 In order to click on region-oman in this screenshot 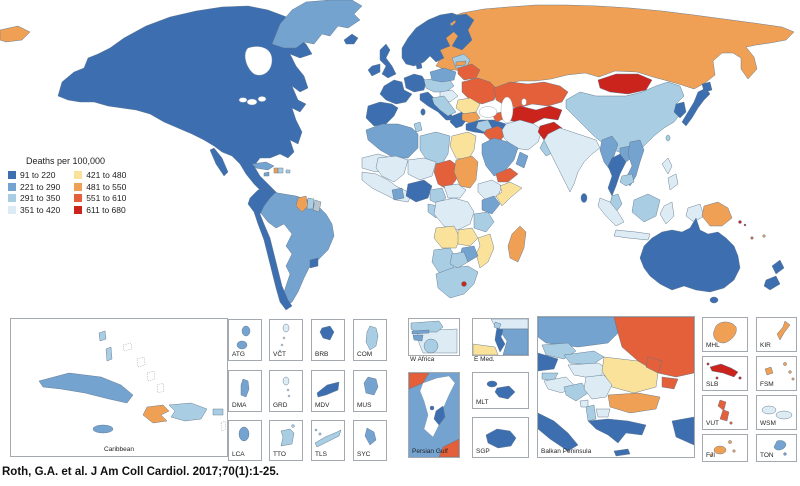, I will do `click(522, 160)`.